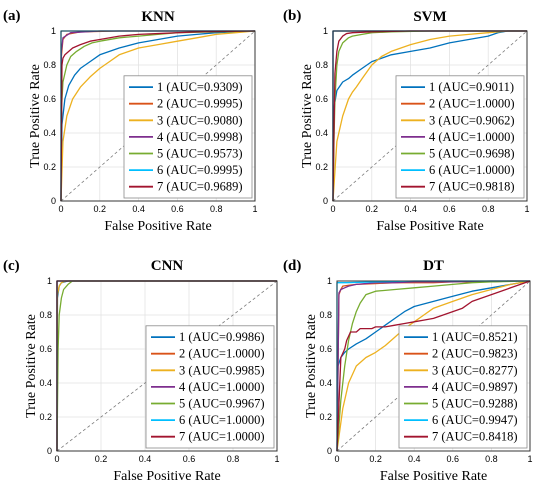 The width and height of the screenshot is (550, 498). I want to click on legend-label-4: 4 (AUC=0.9897), so click(475, 387).